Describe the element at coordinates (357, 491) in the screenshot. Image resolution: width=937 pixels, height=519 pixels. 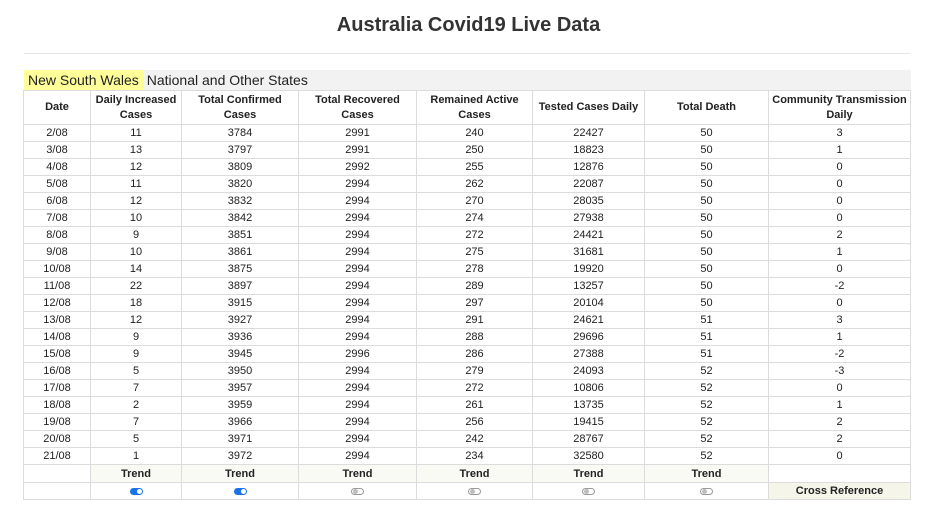
I see `trend-toggle-total-recovered` at that location.